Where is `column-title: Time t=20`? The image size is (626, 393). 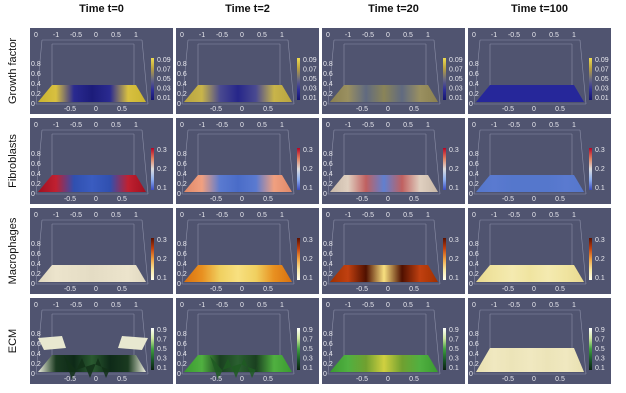 column-title: Time t=20 is located at coordinates (393, 9).